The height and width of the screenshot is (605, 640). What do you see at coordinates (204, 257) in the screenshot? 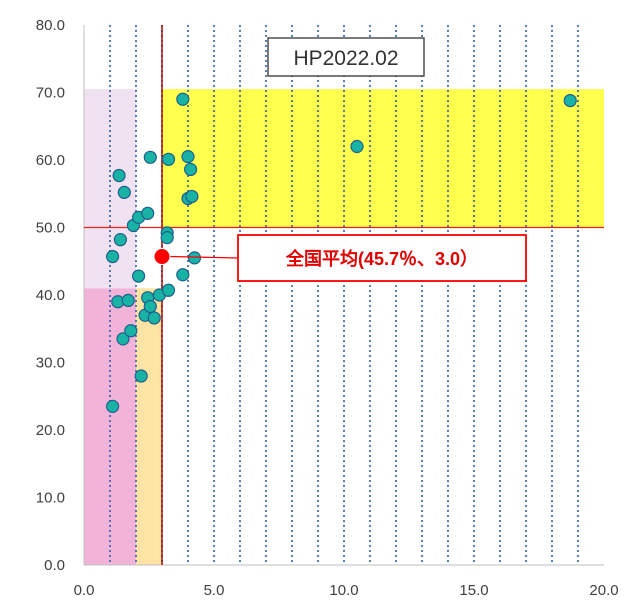
I see `callout-leader-line` at bounding box center [204, 257].